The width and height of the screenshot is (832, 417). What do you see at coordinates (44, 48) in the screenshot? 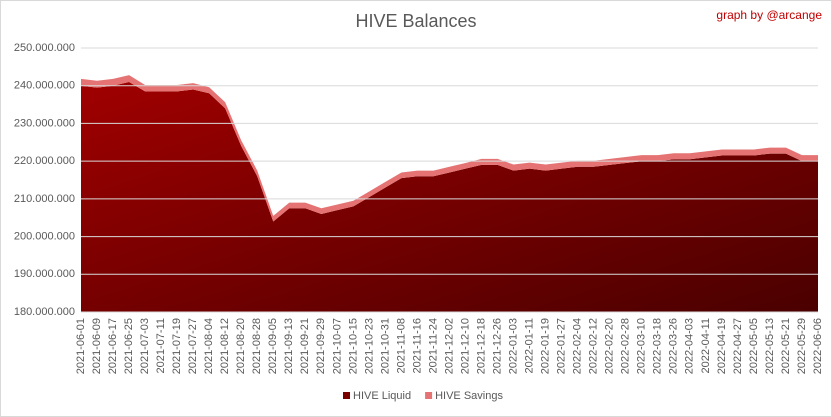
I see `y-tick-label: 250.000.000` at bounding box center [44, 48].